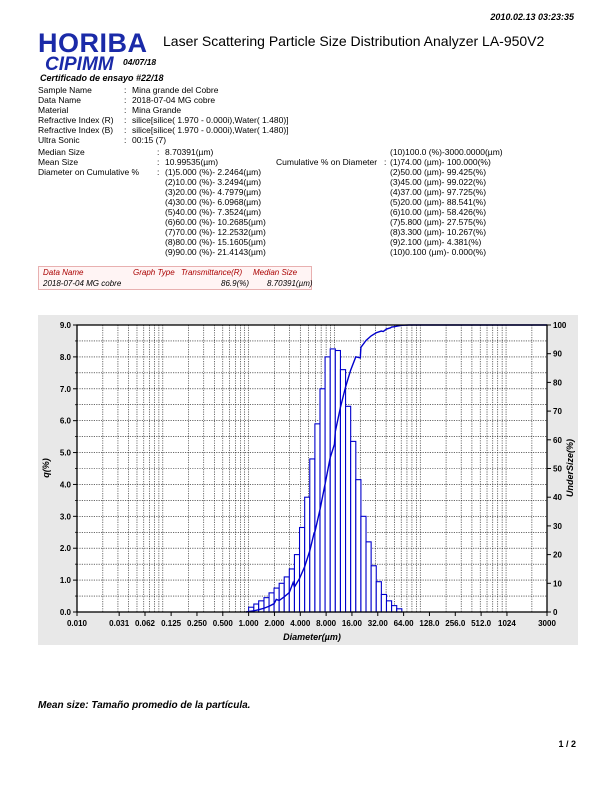  I want to click on cum-on-diam-item: (6)10.00 (µm)- 58.426(%), so click(438, 212).